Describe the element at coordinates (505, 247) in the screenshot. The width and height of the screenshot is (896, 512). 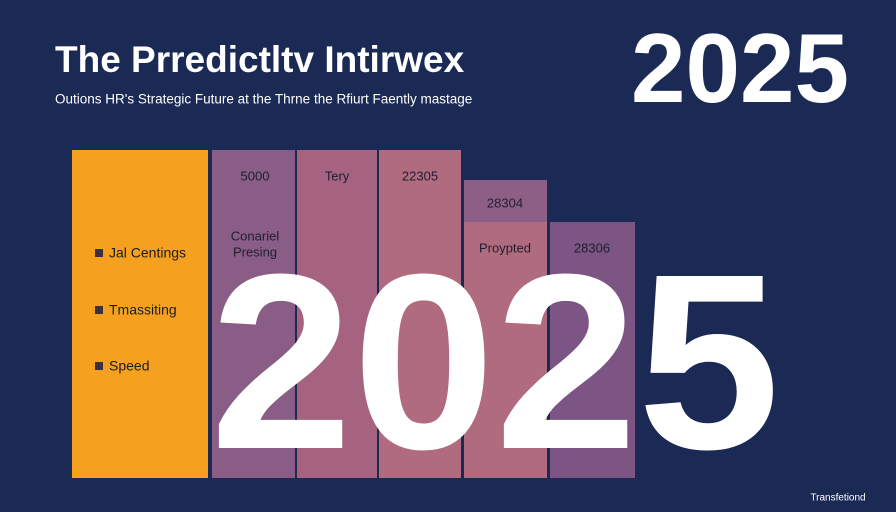
I see `column-label: Proypted` at that location.